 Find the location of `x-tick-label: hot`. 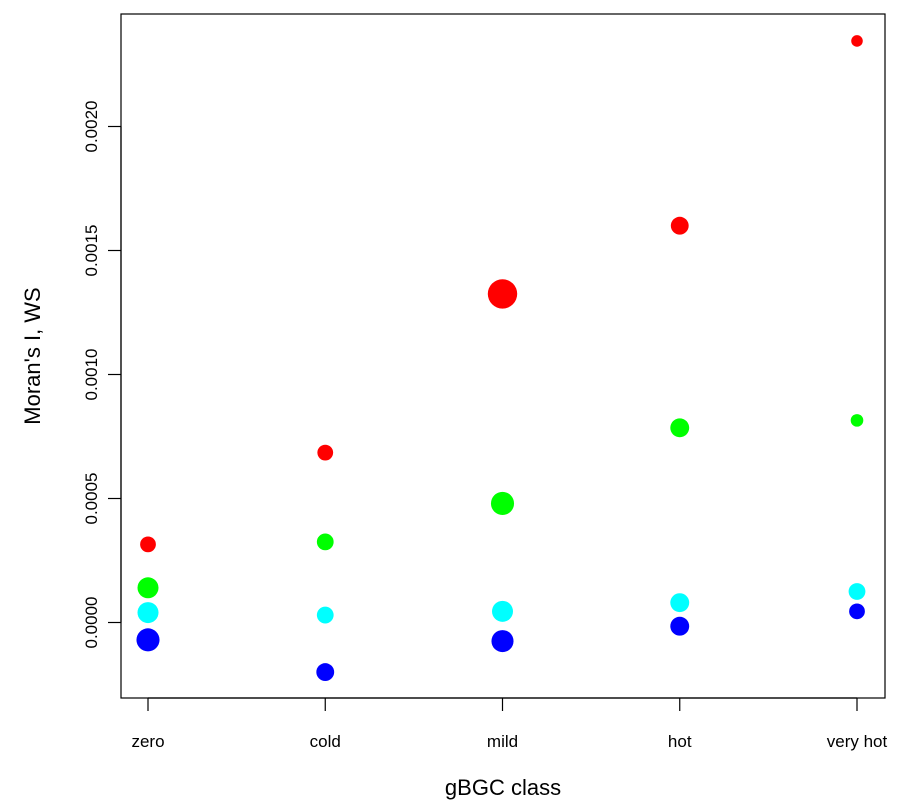

x-tick-label: hot is located at coordinates (680, 741).